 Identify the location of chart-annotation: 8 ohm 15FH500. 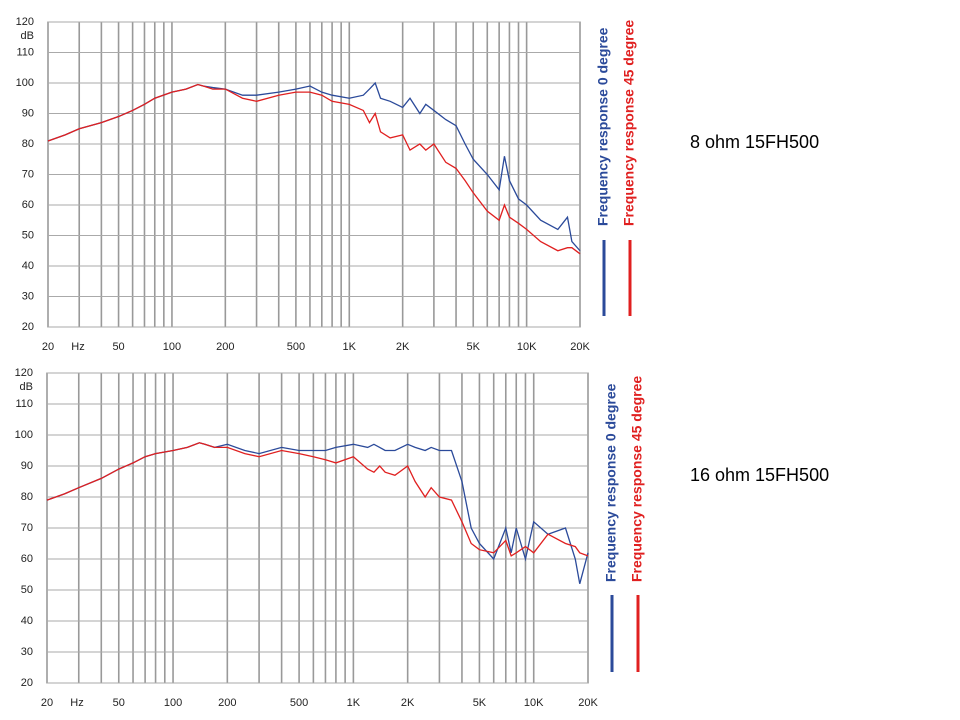
(754, 142).